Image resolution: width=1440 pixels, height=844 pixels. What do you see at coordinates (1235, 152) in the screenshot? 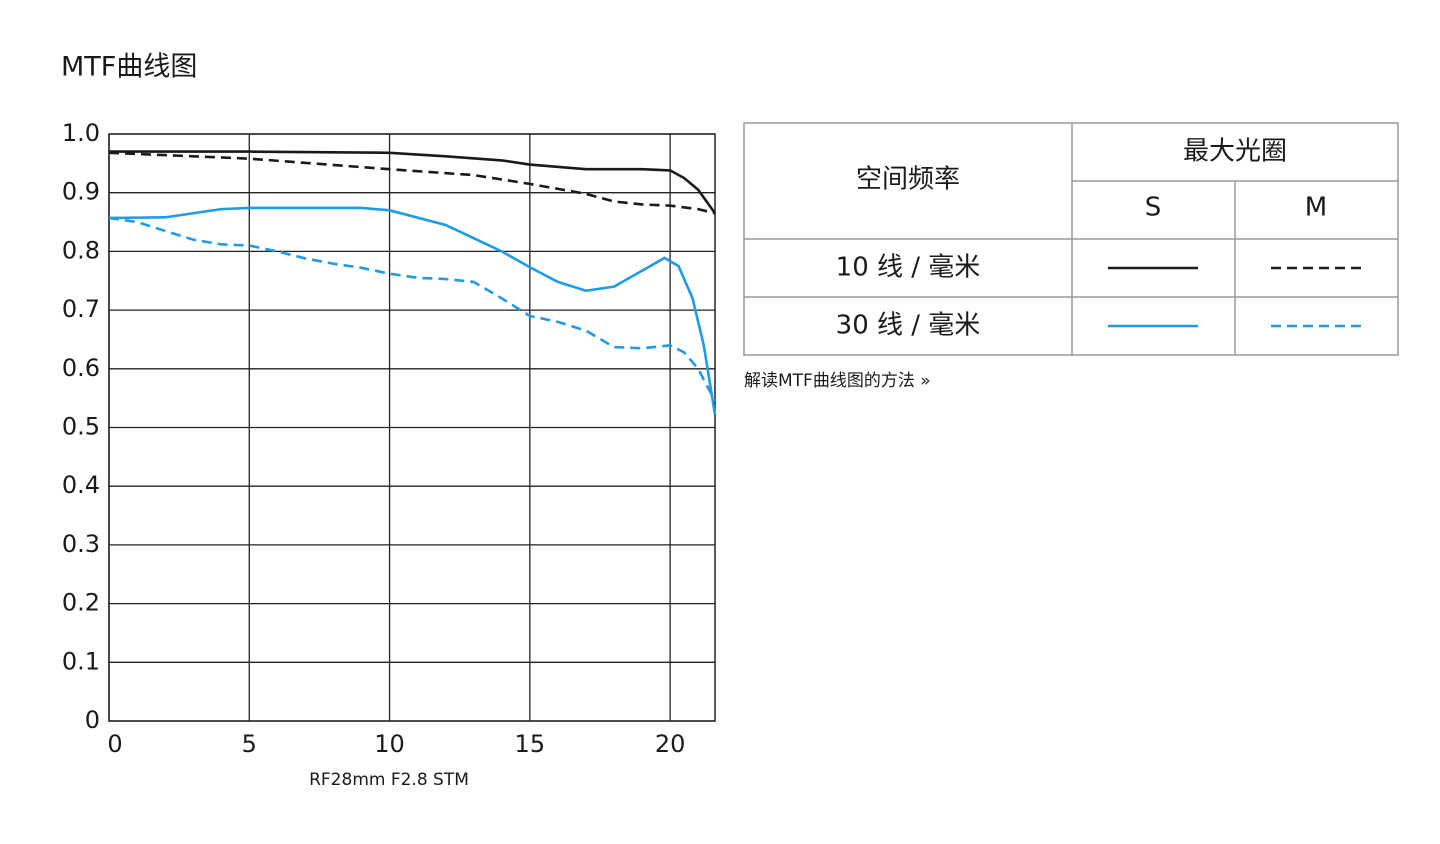
I see `table-group: 最大光圈` at bounding box center [1235, 152].